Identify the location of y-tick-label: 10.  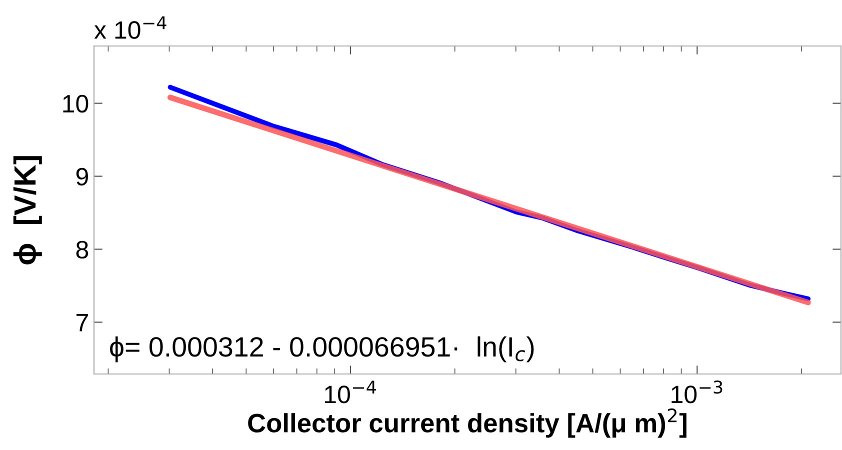
(75, 103).